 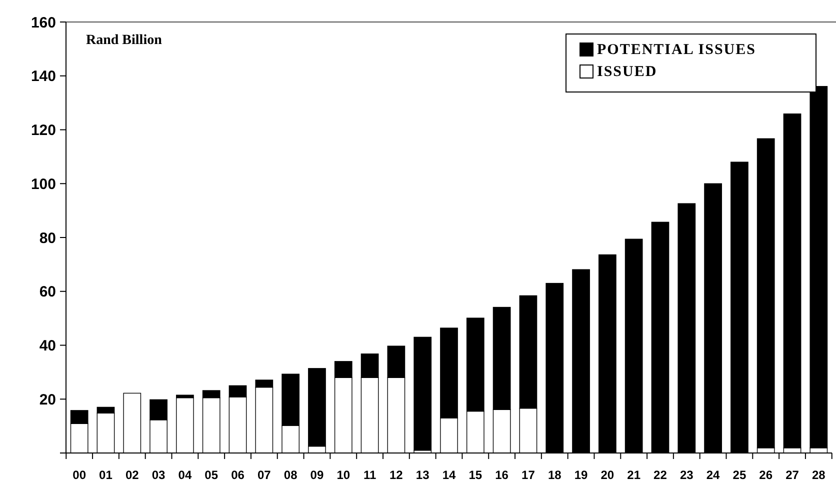 I want to click on x-tick-label: 16, so click(x=502, y=475).